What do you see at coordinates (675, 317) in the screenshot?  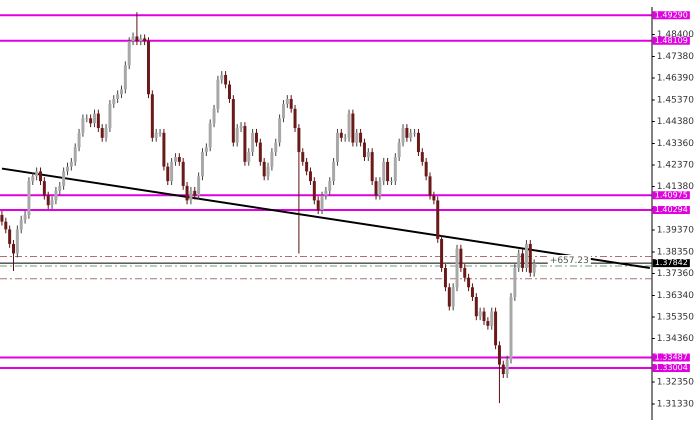 I see `y-tick-label: 1.35350` at bounding box center [675, 317].